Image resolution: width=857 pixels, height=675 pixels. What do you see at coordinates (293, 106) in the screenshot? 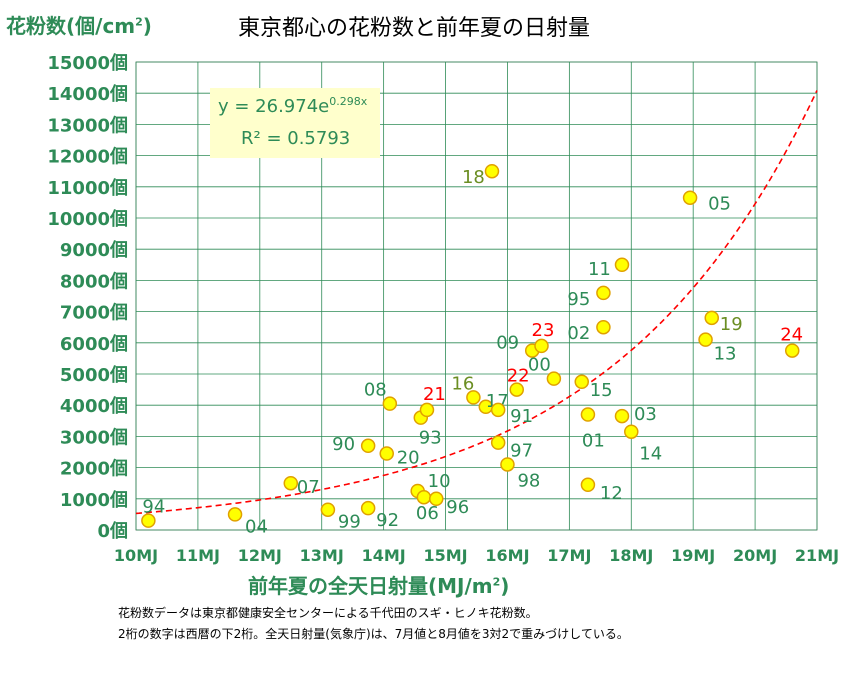
I see `trendline-equation: y = 26.974e0.298x` at bounding box center [293, 106].